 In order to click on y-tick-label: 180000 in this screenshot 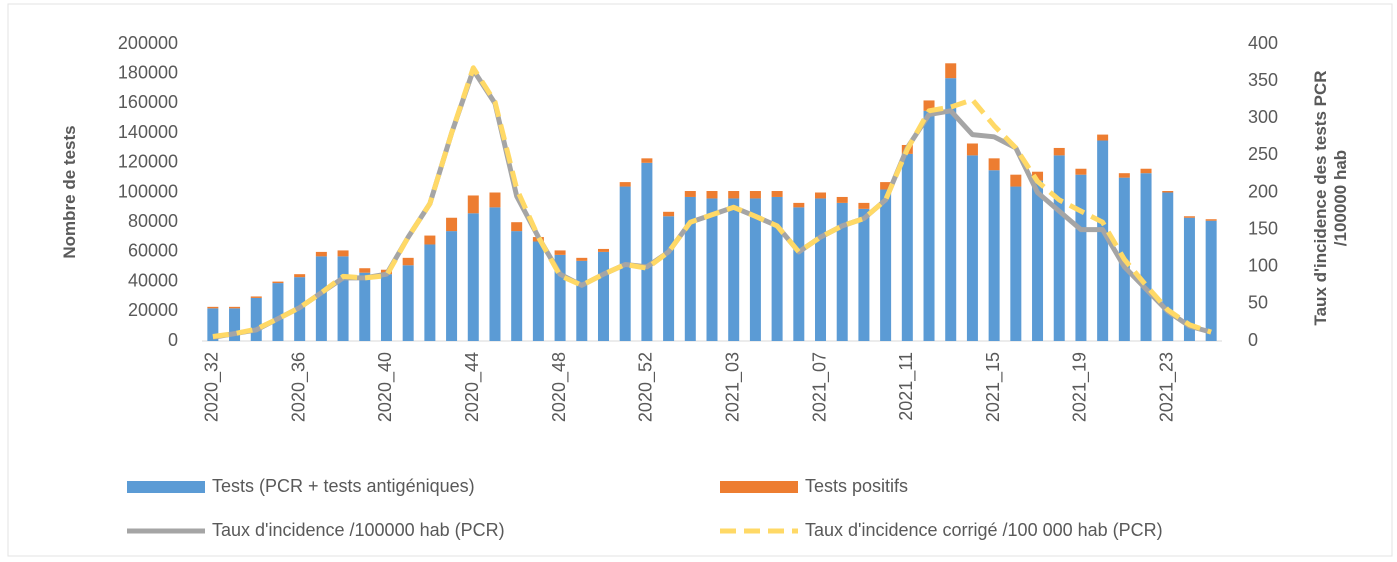, I will do `click(148, 72)`.